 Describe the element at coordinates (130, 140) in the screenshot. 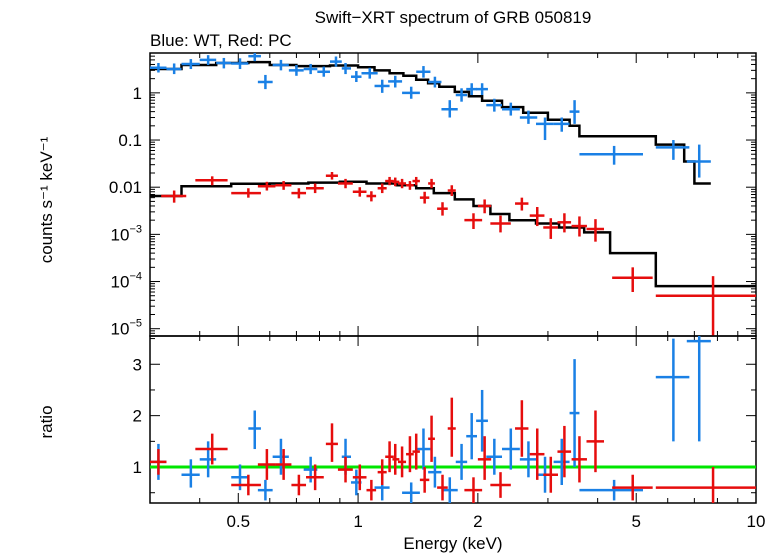

I see `y-tick-label: 0.1` at that location.